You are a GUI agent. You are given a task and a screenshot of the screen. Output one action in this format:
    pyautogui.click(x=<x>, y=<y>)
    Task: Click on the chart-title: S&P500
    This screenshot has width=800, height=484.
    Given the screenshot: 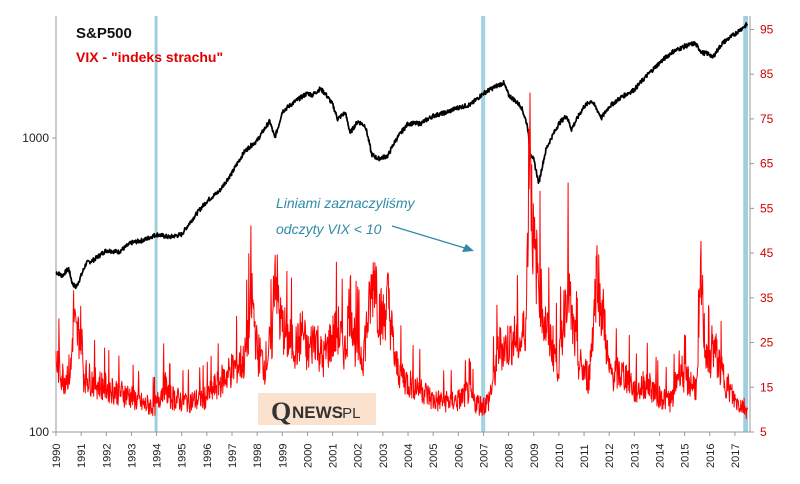 What is the action you would take?
    pyautogui.click(x=104, y=33)
    